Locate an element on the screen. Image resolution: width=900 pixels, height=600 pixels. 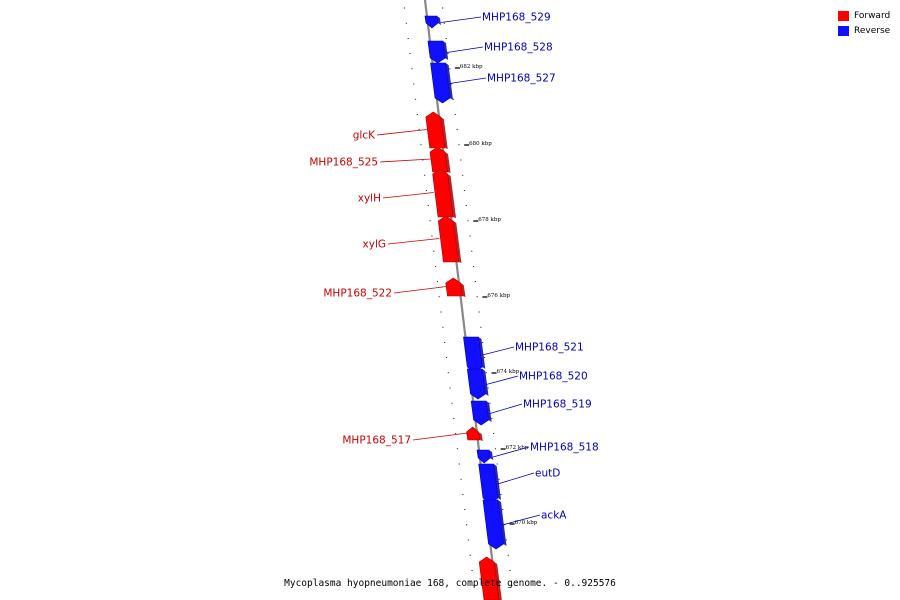
gene-MHP168_529: MHP168_529 is located at coordinates (487, 20).